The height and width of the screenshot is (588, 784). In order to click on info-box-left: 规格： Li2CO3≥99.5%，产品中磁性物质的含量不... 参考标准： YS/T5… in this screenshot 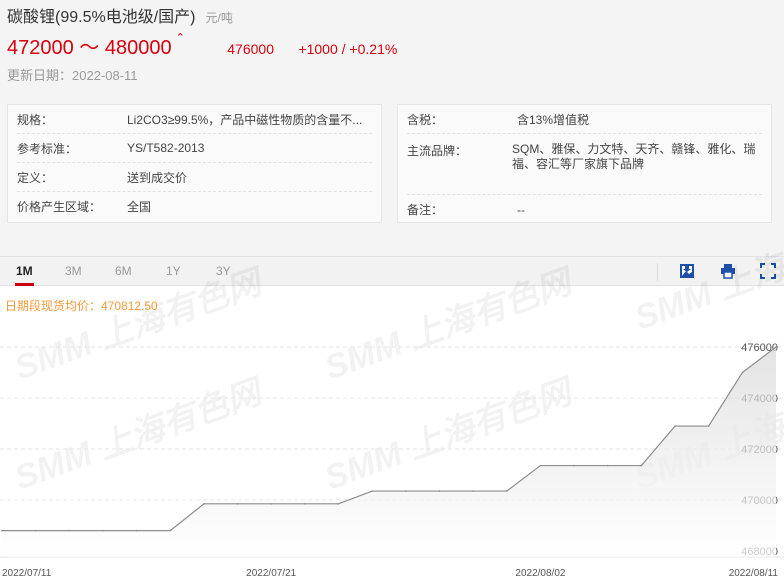, I will do `click(194, 163)`.